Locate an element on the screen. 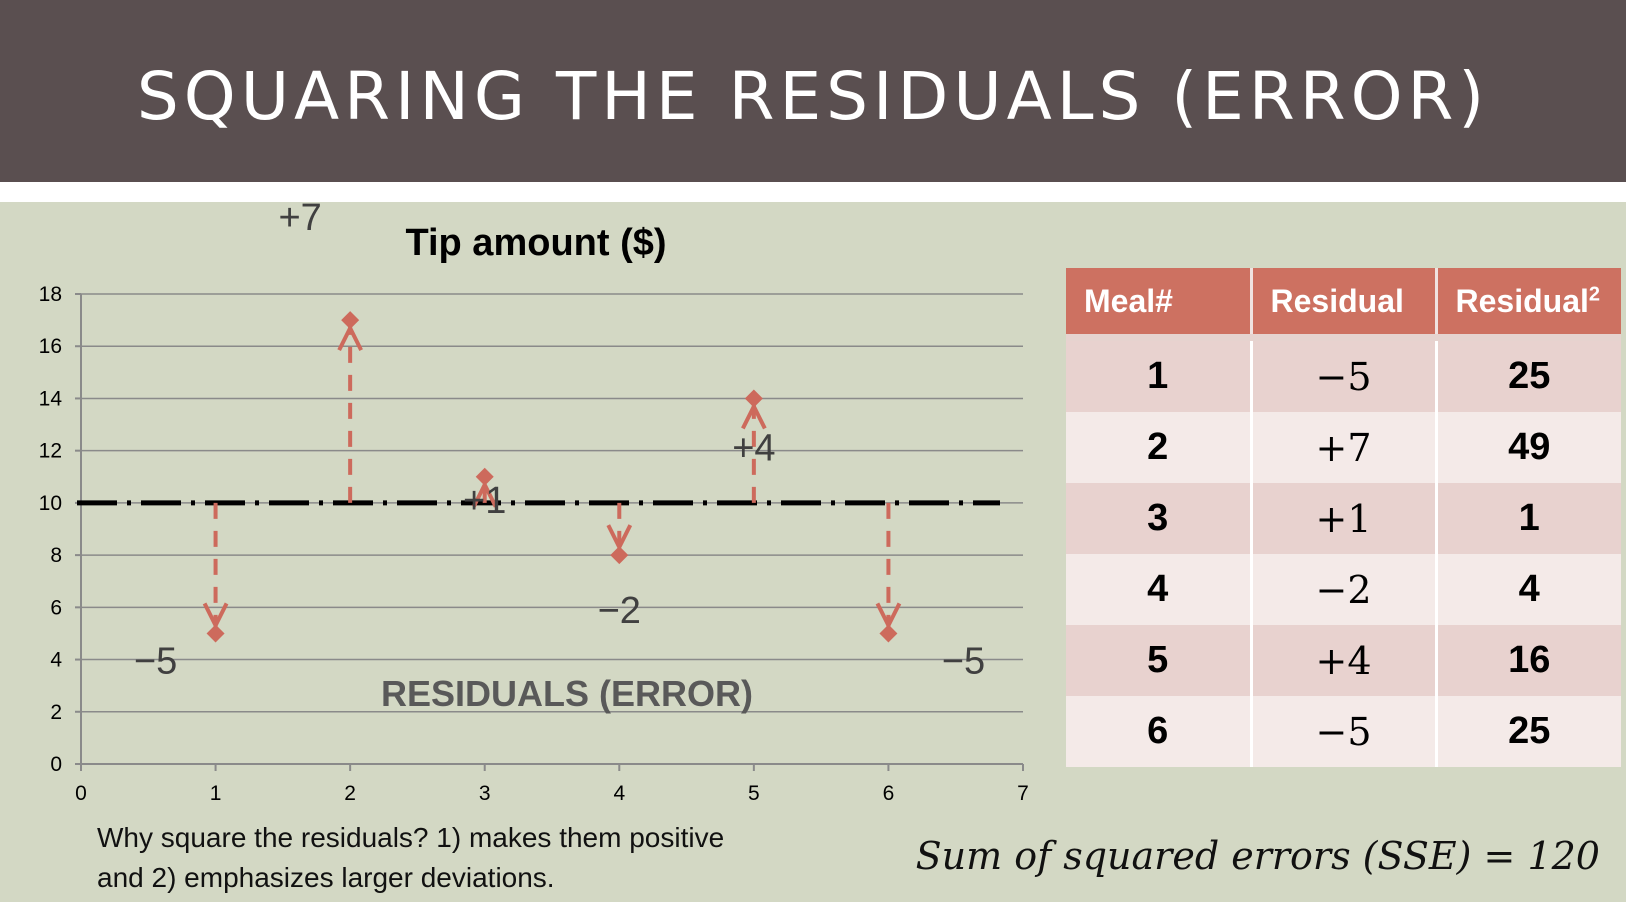  table-row: 3 +1 1 is located at coordinates (1343, 518).